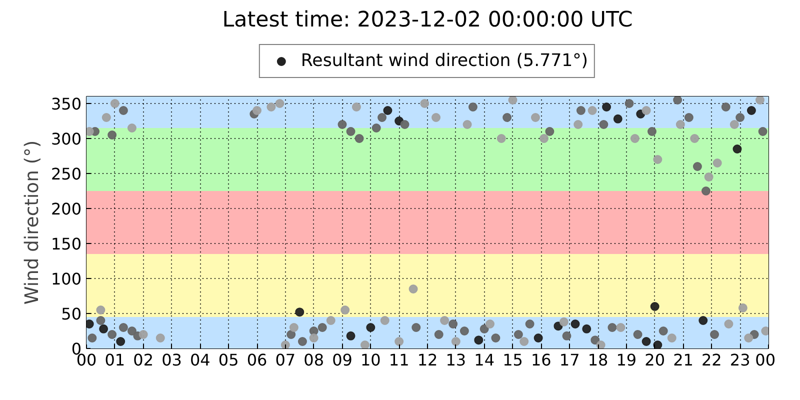  I want to click on x-tick-label: 05, so click(228, 360).